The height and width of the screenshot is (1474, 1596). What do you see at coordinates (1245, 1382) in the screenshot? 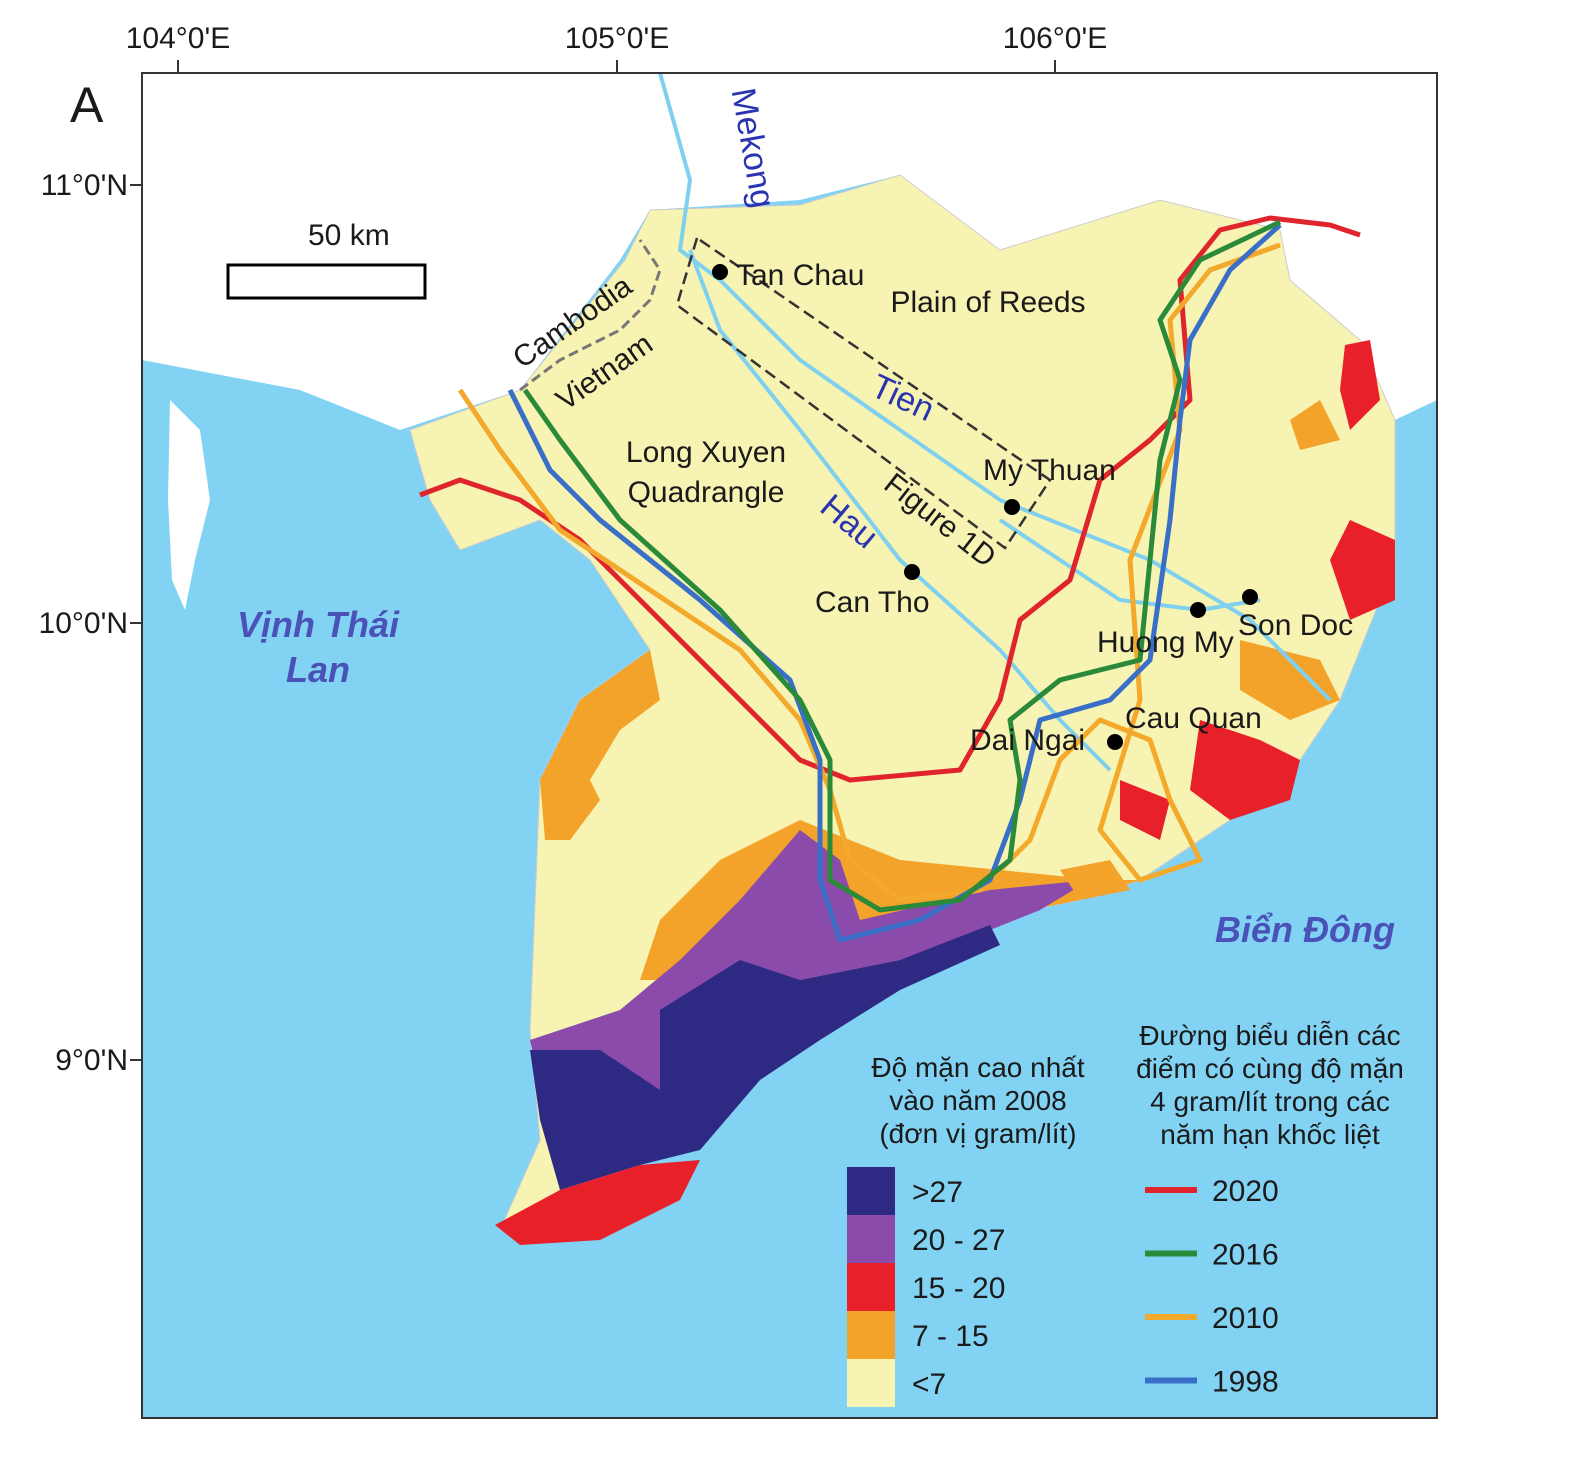
I see `legend-label: 1998` at bounding box center [1245, 1382].